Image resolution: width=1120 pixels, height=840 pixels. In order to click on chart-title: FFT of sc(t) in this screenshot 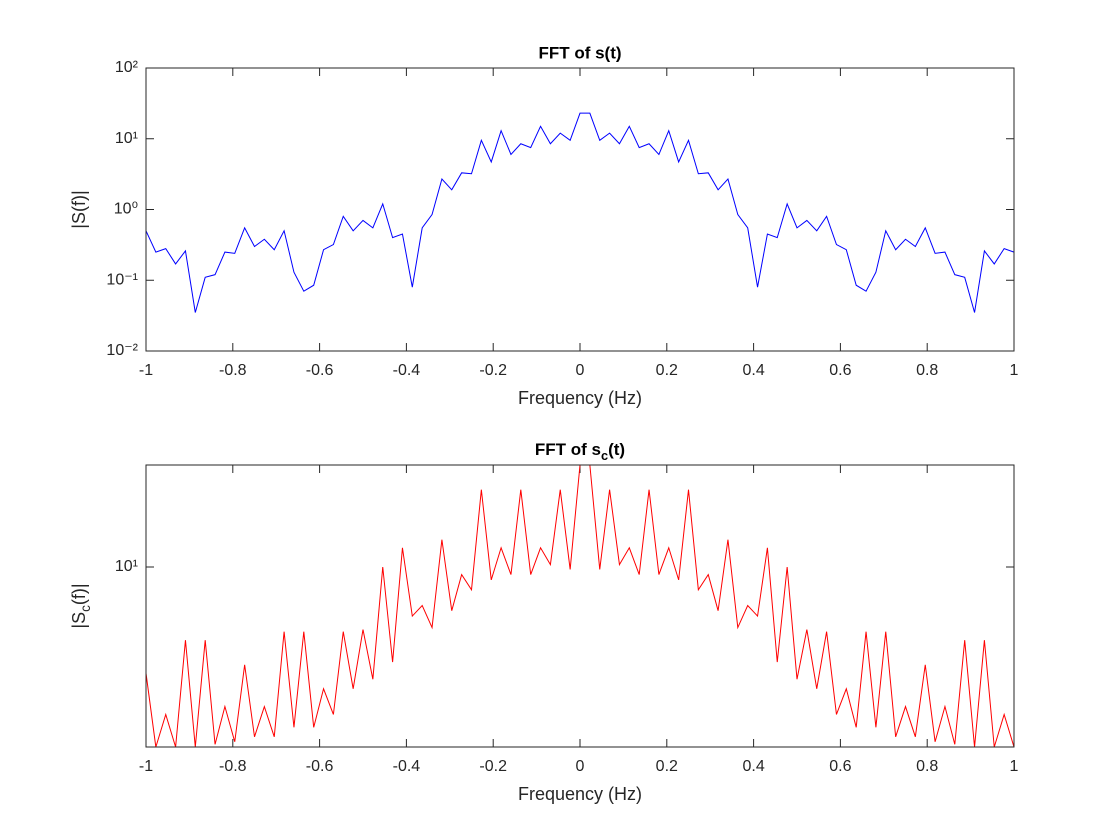, I will do `click(580, 451)`.